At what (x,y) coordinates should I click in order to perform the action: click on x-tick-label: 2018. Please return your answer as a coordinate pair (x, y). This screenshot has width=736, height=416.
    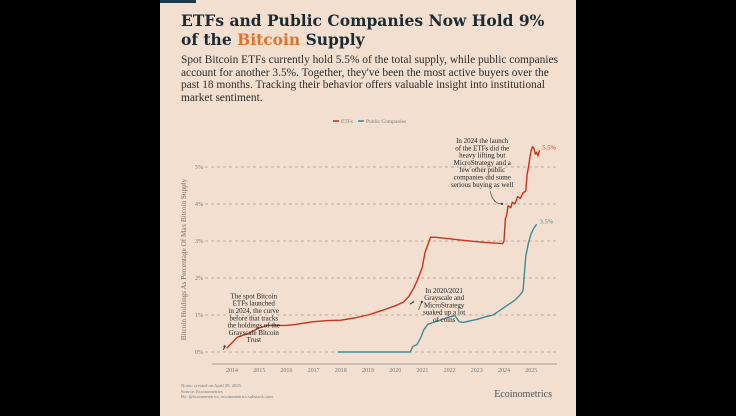
    Looking at the image, I should click on (341, 371).